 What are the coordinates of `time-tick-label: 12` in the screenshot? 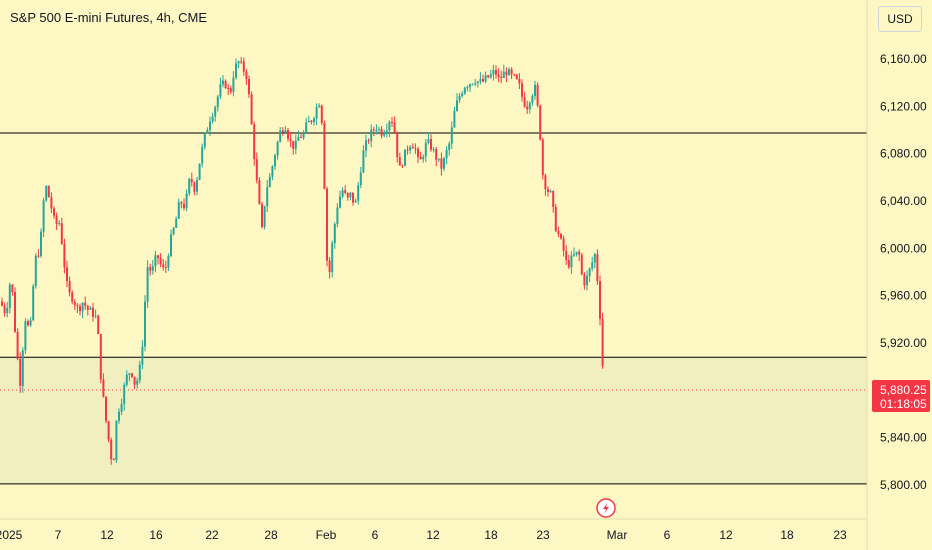 It's located at (433, 535).